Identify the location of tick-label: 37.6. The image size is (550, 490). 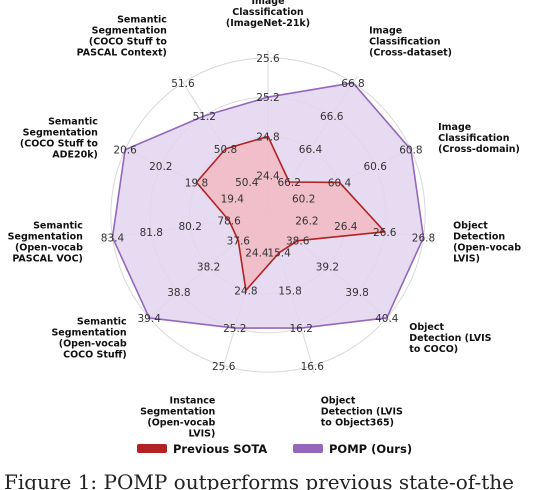
(239, 242).